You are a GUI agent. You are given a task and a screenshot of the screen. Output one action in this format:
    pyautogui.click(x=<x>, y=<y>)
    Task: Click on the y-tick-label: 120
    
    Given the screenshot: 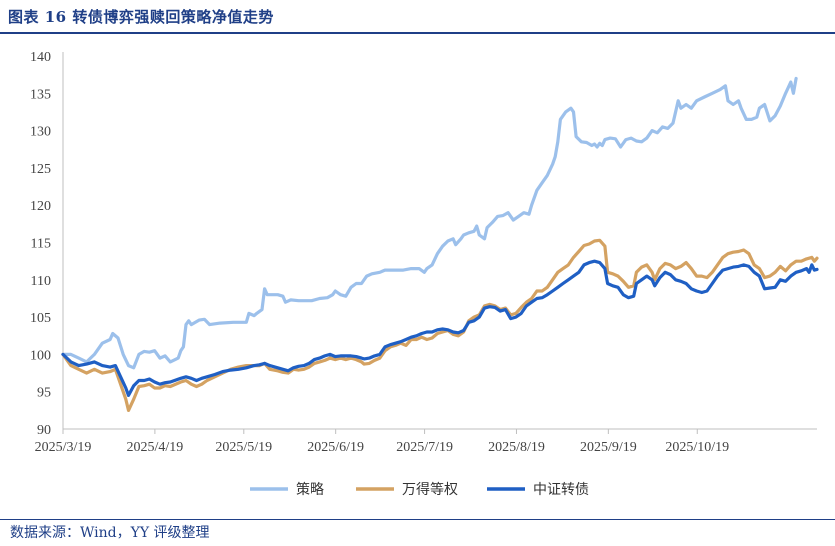 What is the action you would take?
    pyautogui.click(x=40, y=206)
    